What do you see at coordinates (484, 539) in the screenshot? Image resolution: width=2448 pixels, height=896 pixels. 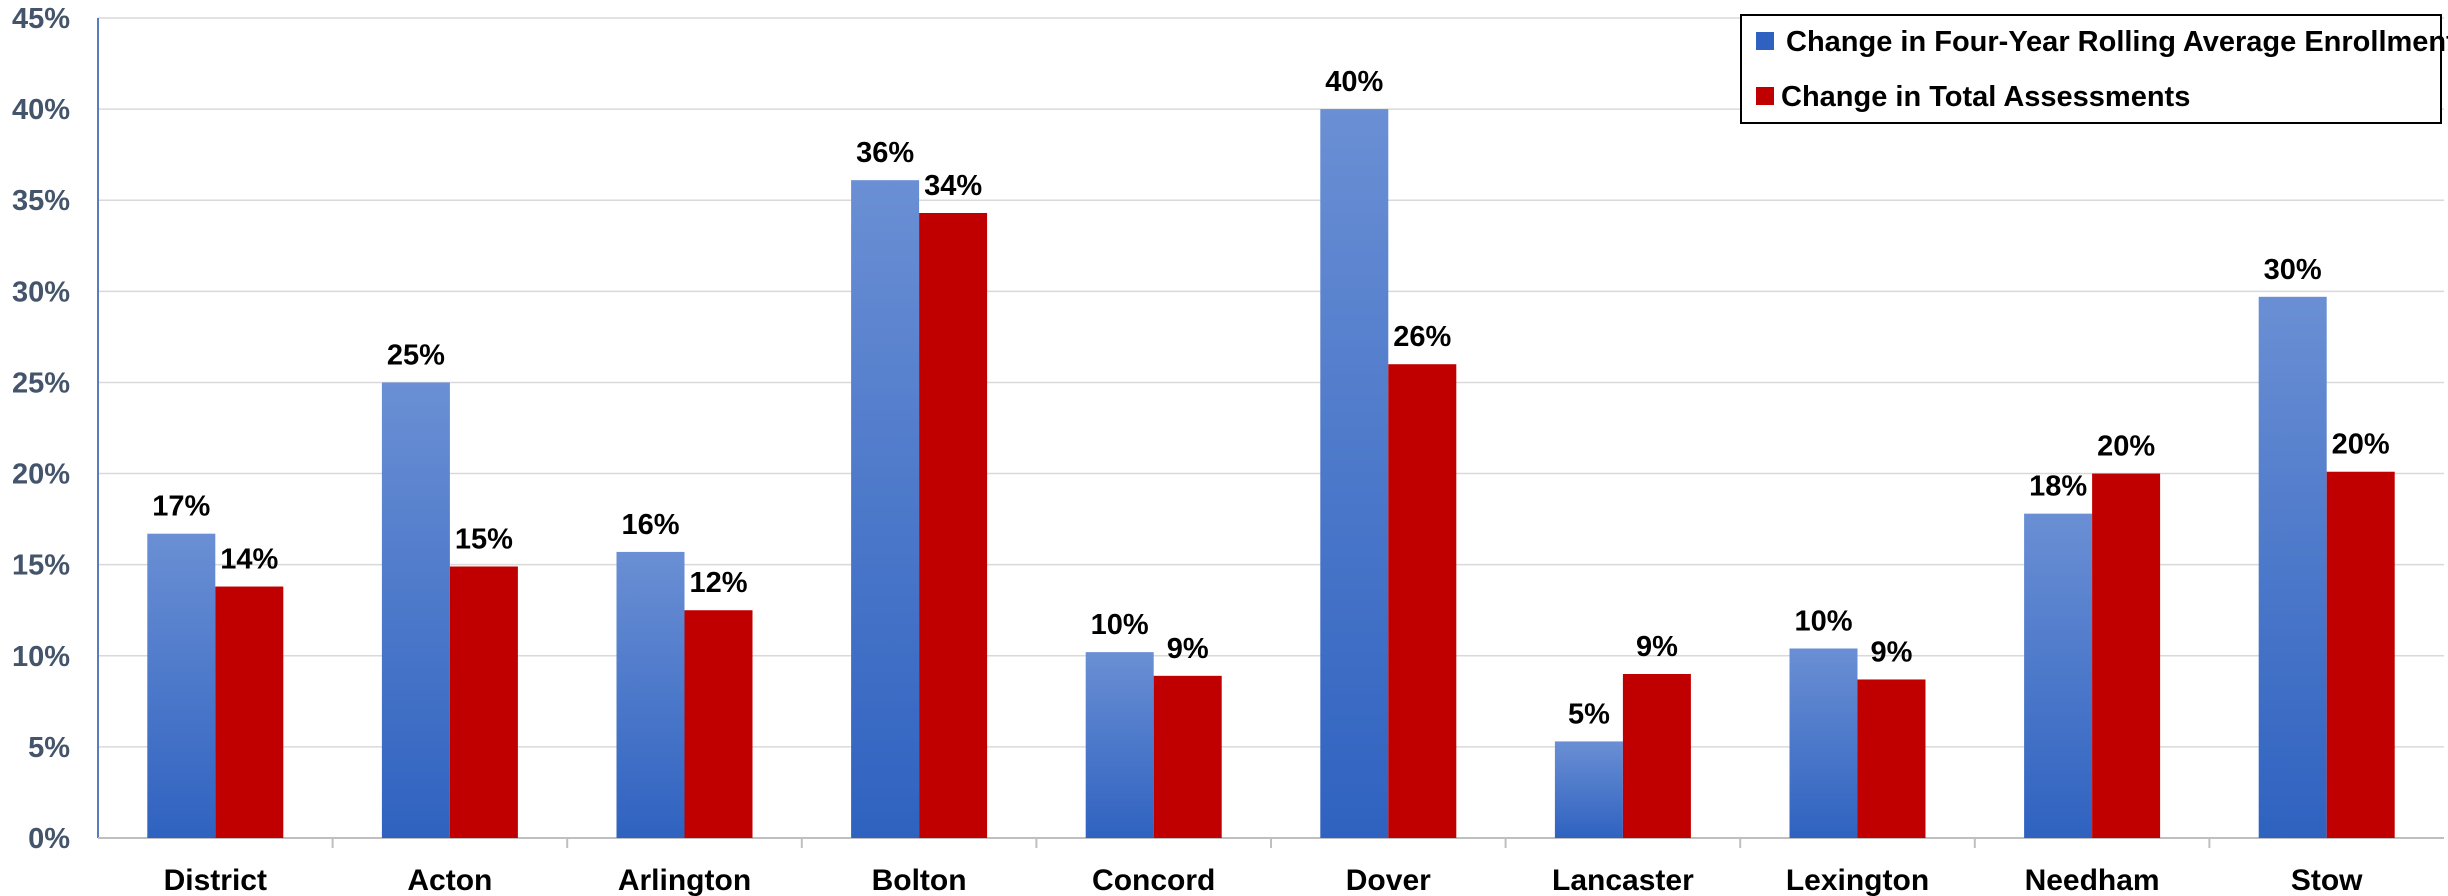 I see `data-label: 15%` at bounding box center [484, 539].